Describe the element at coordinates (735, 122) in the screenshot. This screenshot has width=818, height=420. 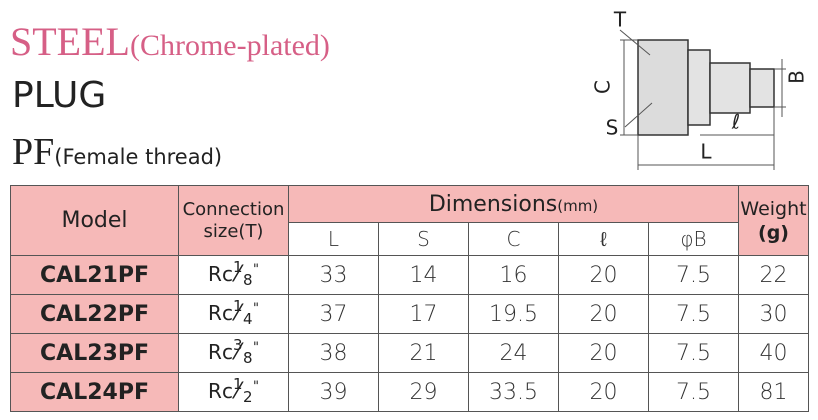
I see `label-l-small: ℓ` at that location.